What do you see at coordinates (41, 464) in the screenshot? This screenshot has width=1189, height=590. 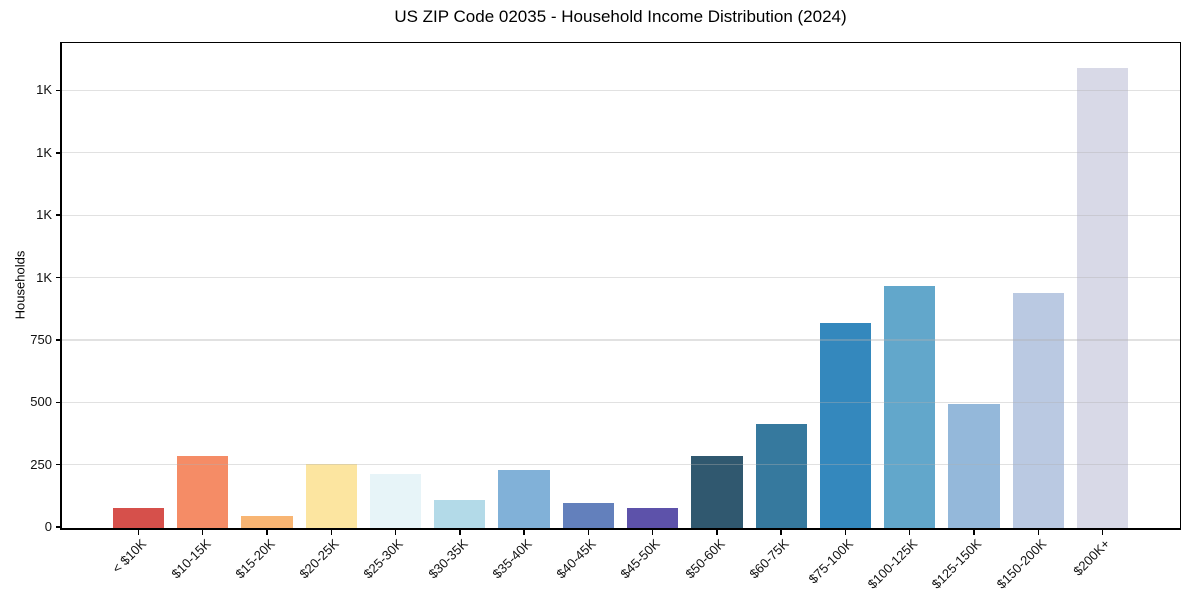 I see `y-tick-label: 250` at bounding box center [41, 464].